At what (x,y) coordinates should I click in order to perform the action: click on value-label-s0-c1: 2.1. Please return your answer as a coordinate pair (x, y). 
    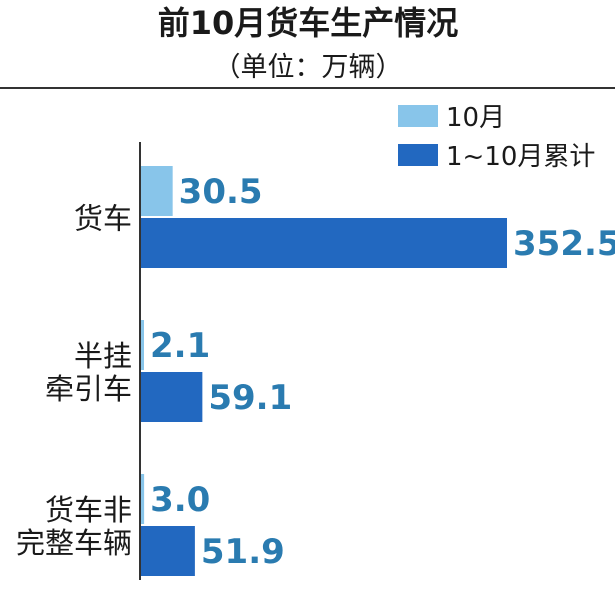
    Looking at the image, I should click on (180, 346).